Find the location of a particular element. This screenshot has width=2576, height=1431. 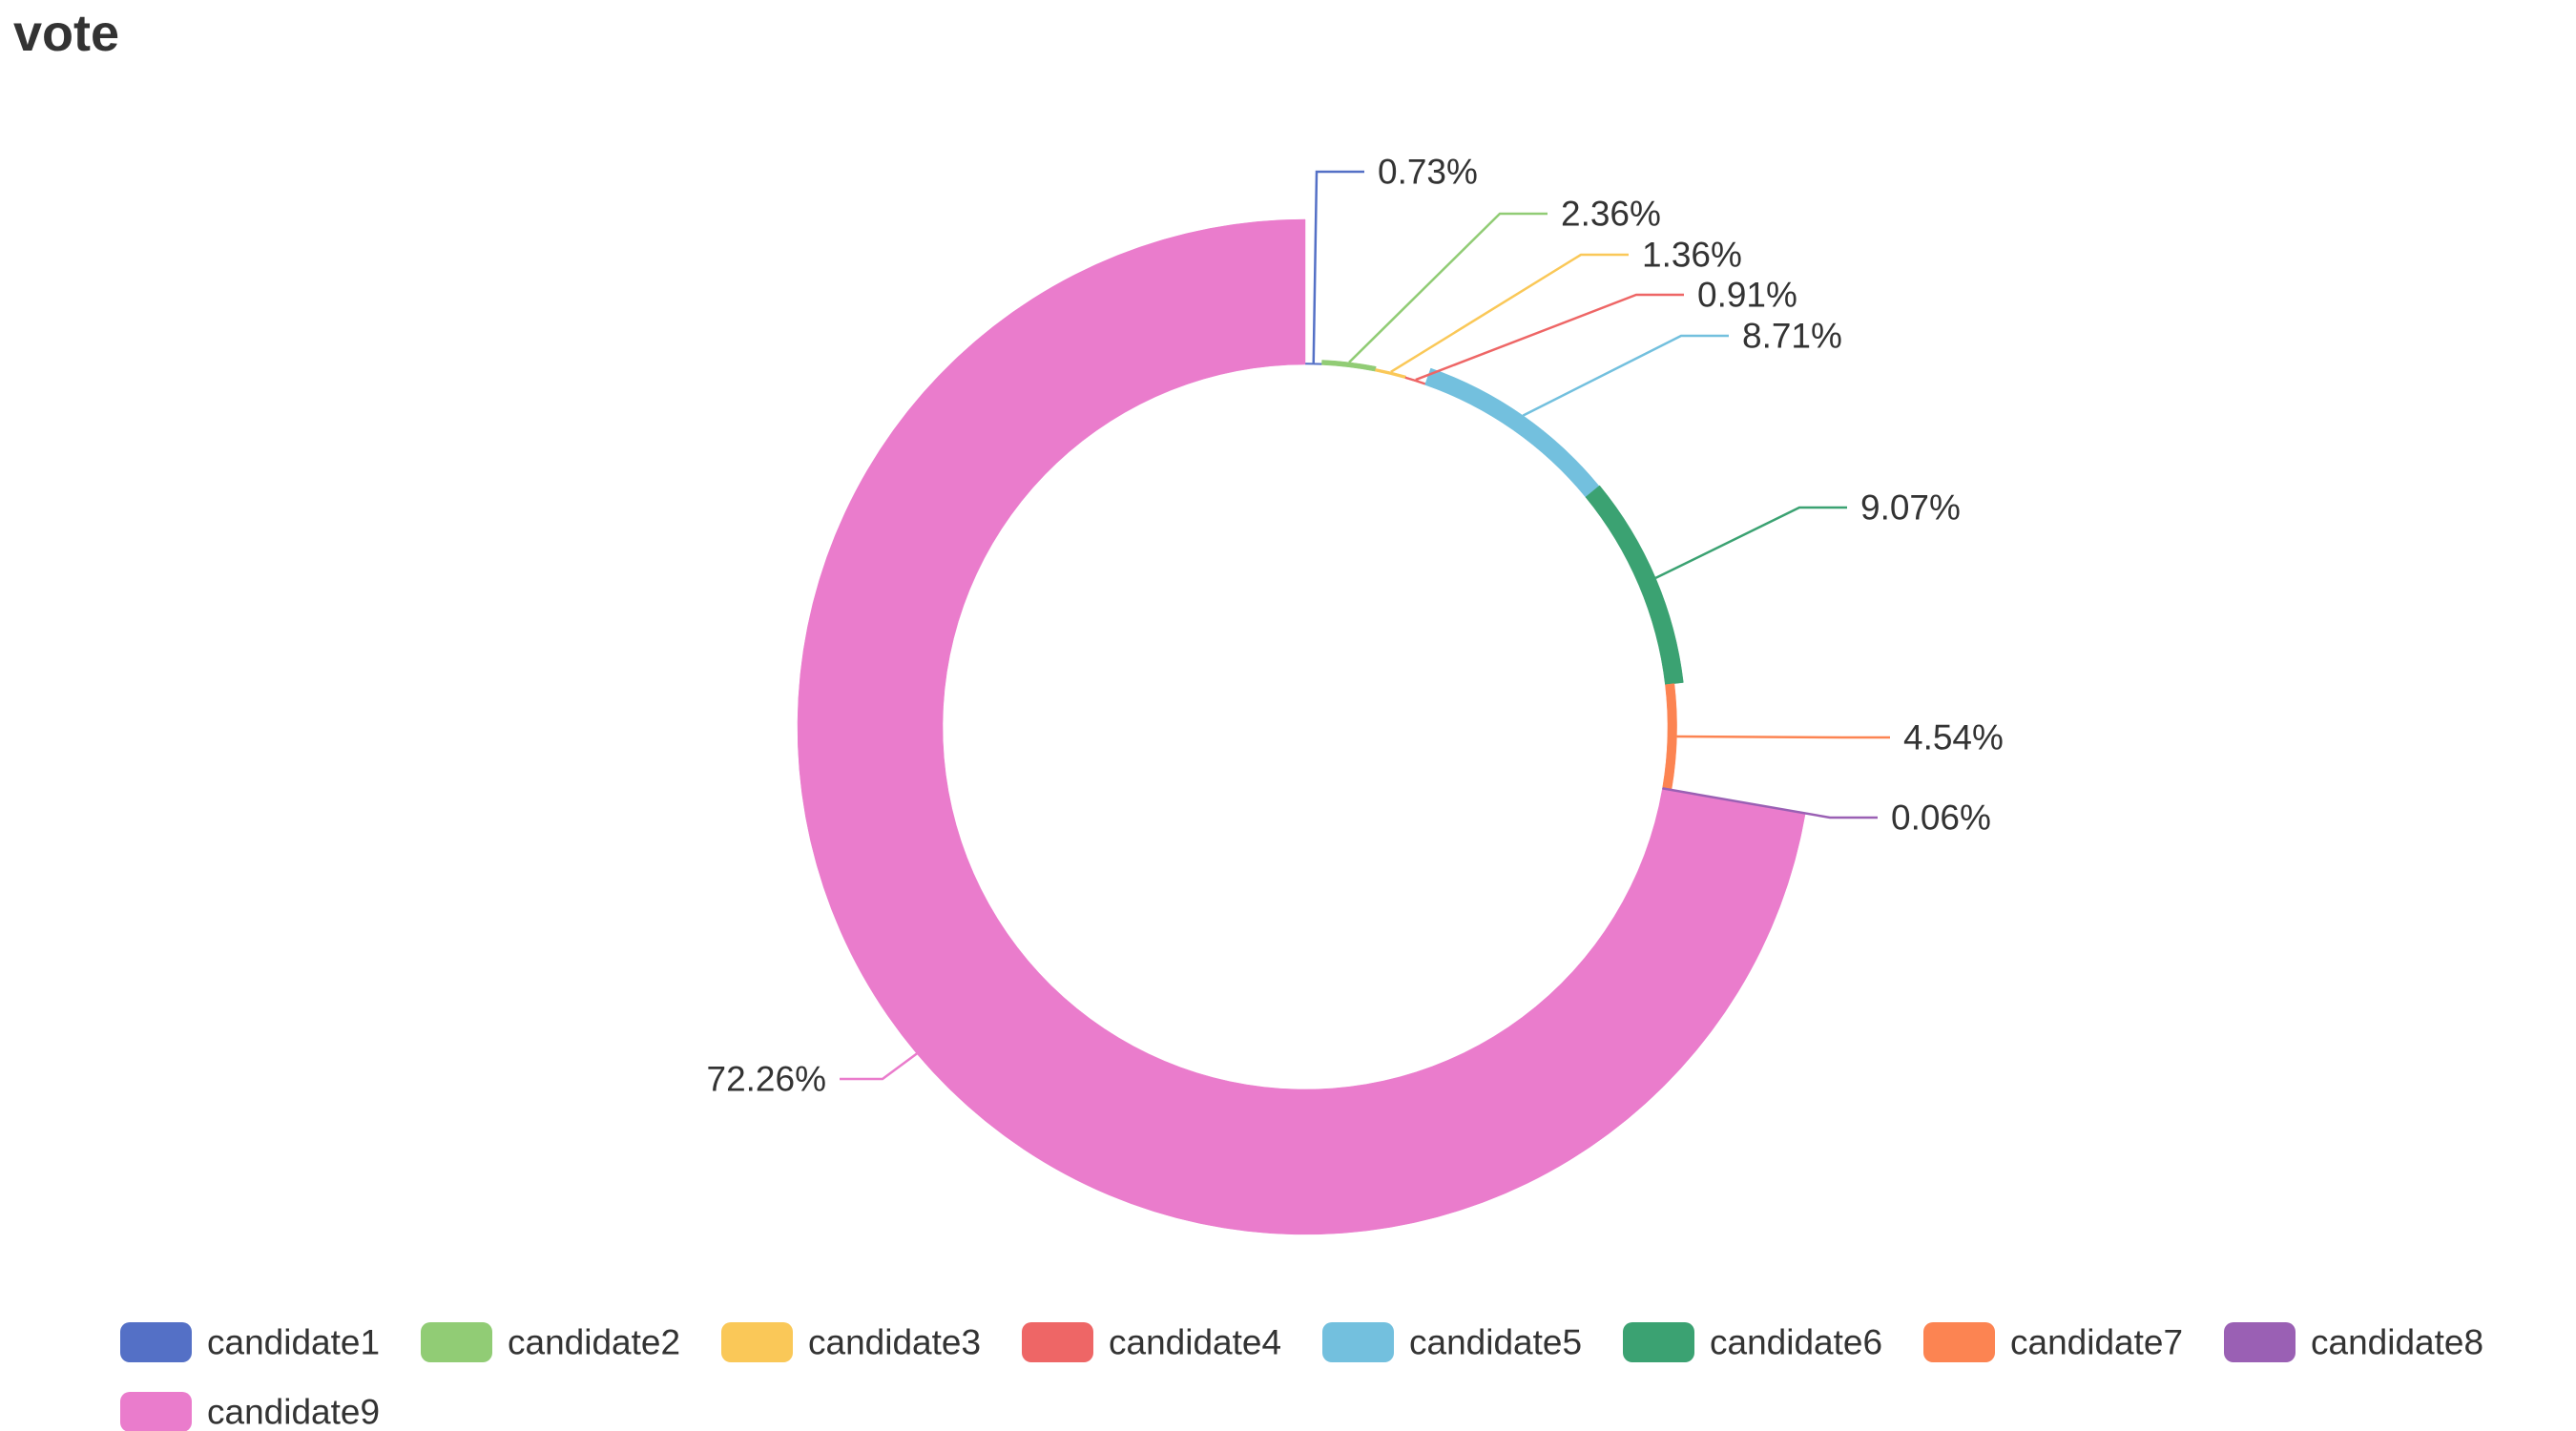

slice-candidate1 is located at coordinates (1313, 364).